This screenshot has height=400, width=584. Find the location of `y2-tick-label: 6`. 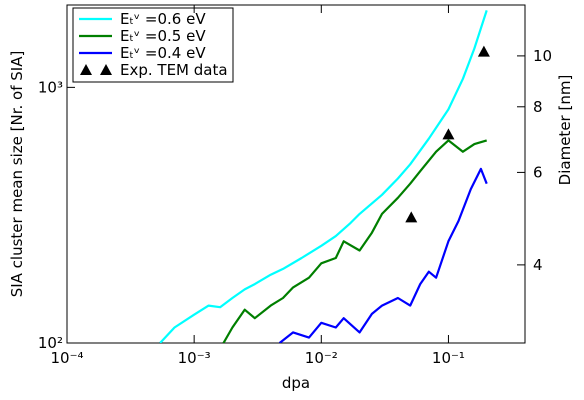

y2-tick-label: 6 is located at coordinates (538, 172).